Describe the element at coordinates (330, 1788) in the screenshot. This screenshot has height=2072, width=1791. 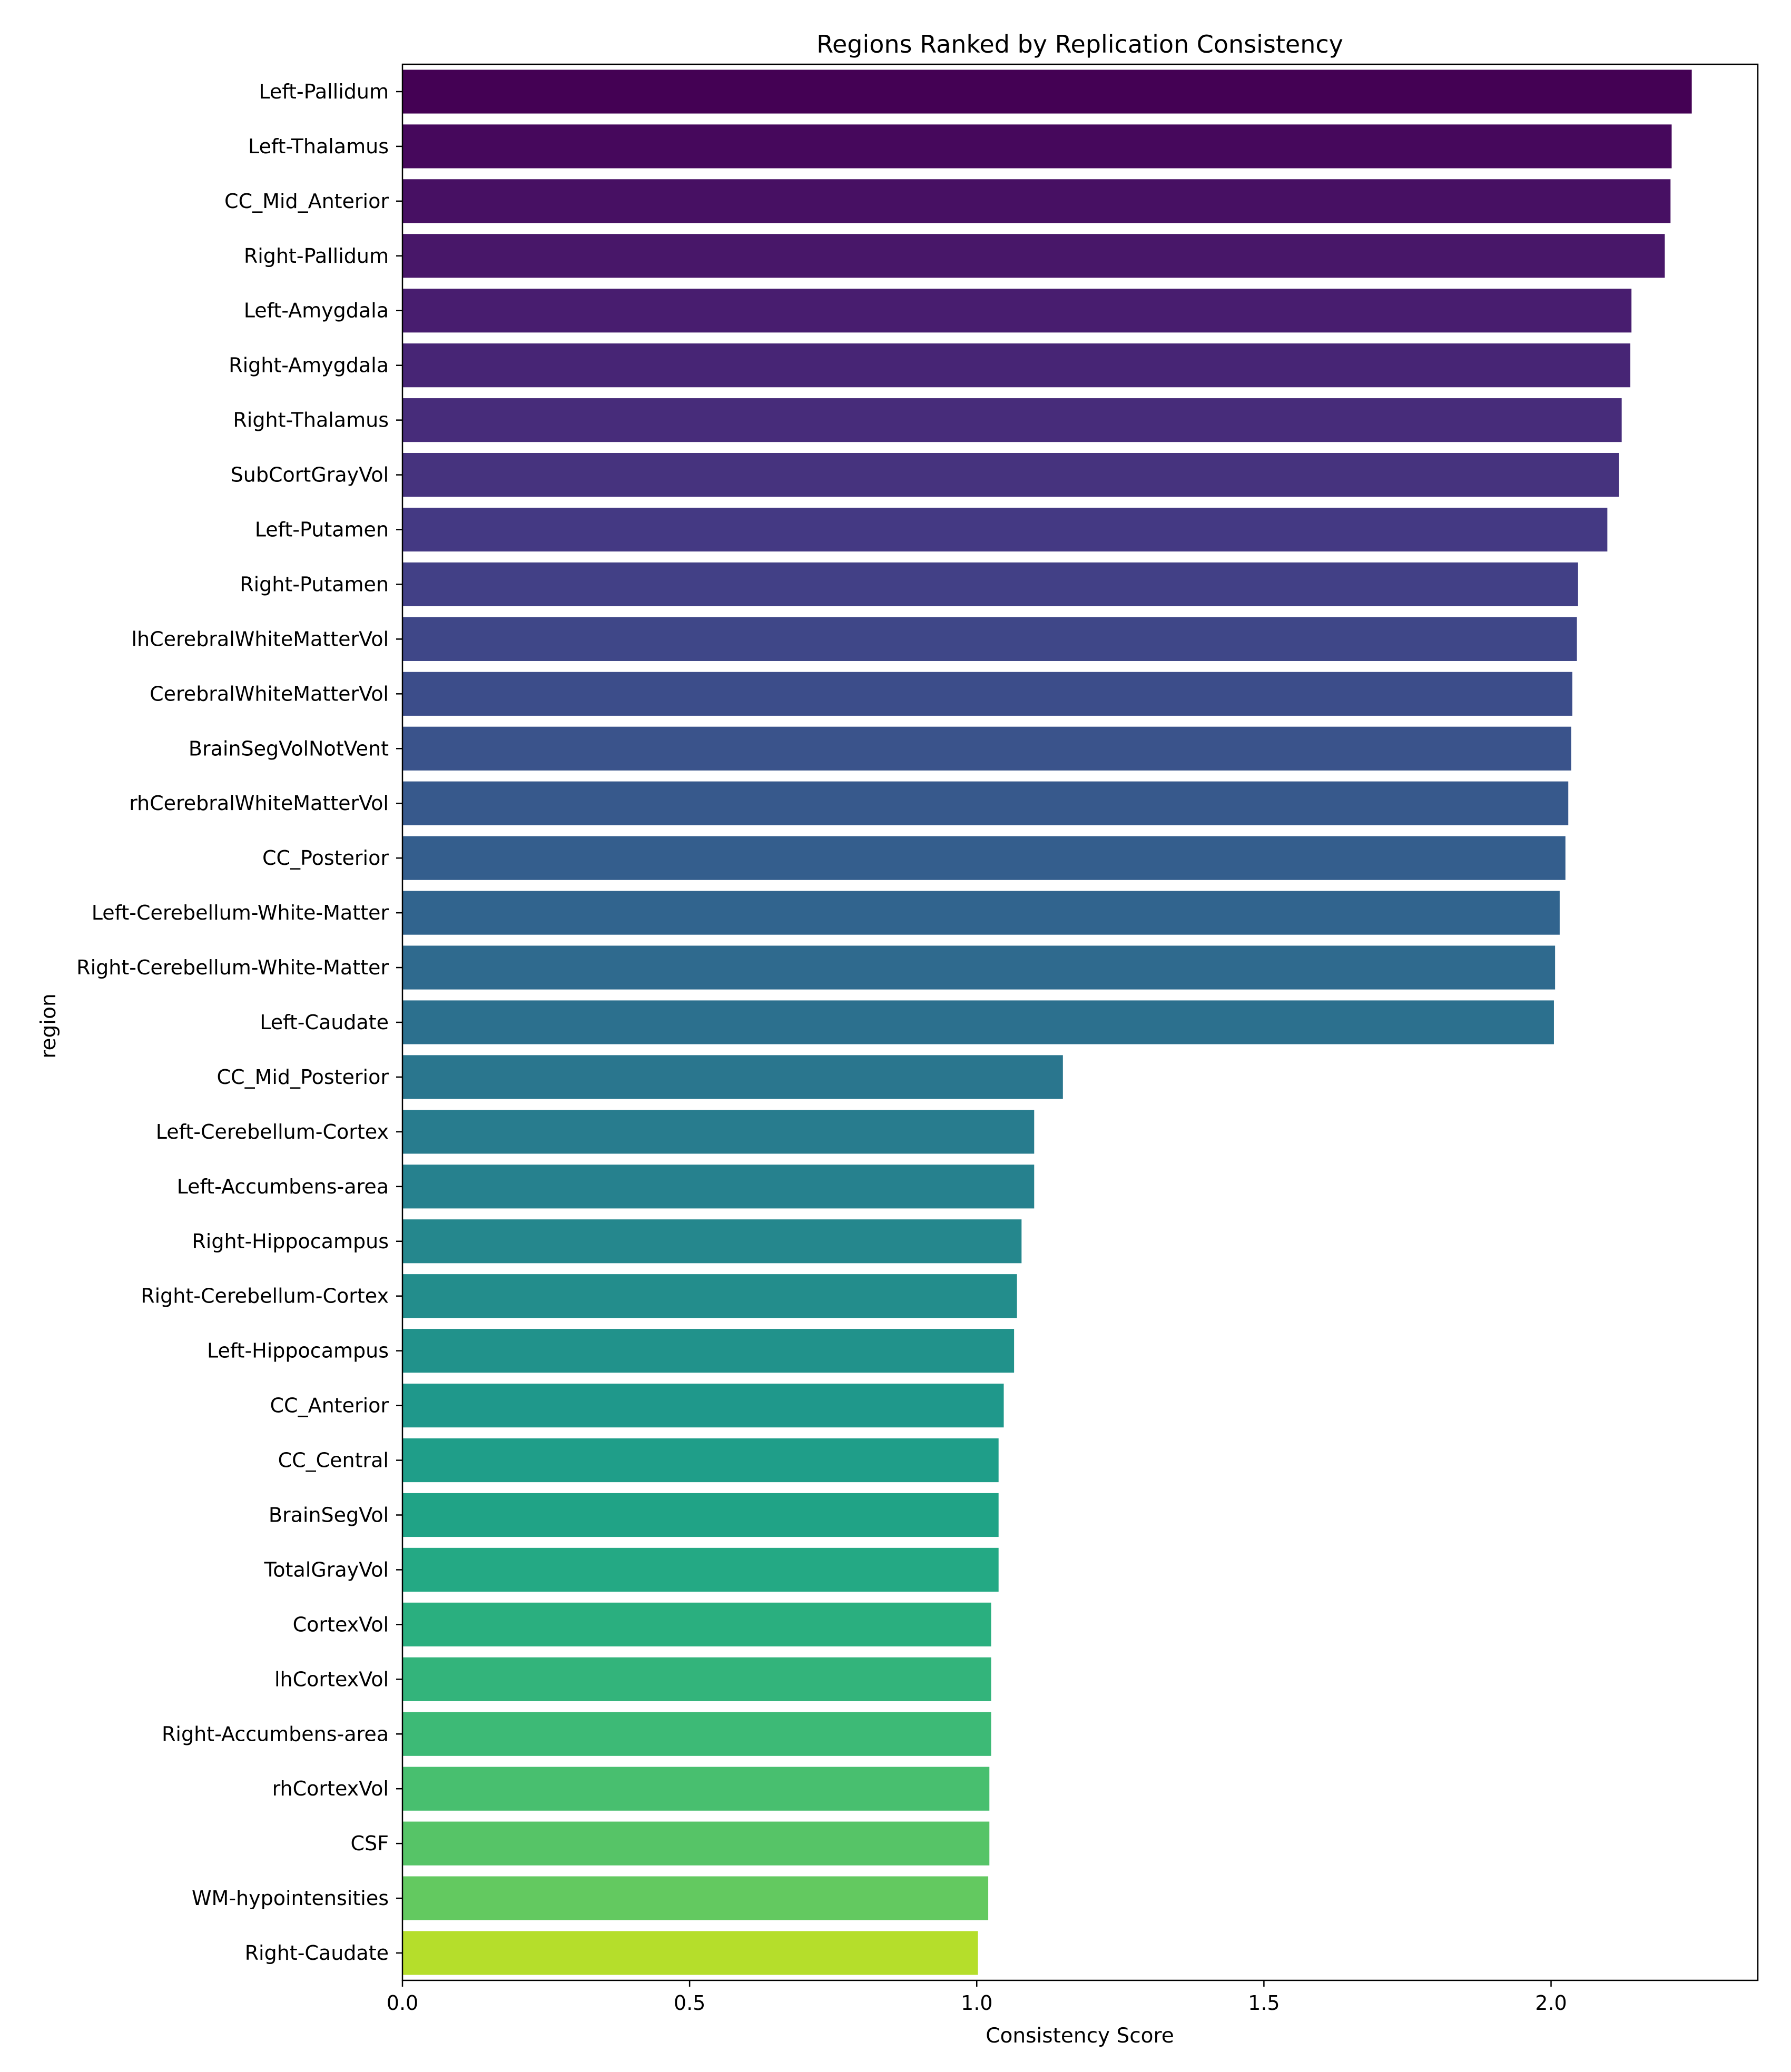
I see `y-tick-label: rhCortexVol` at that location.